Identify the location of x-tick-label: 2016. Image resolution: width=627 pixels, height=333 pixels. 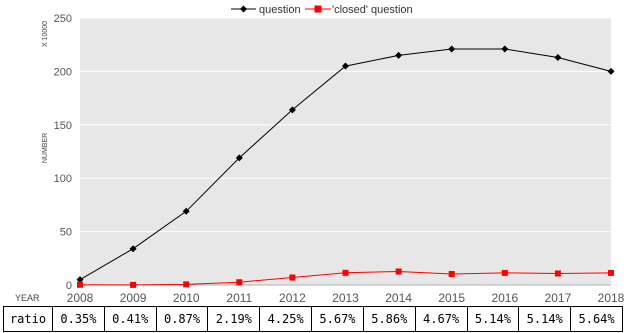
(504, 298).